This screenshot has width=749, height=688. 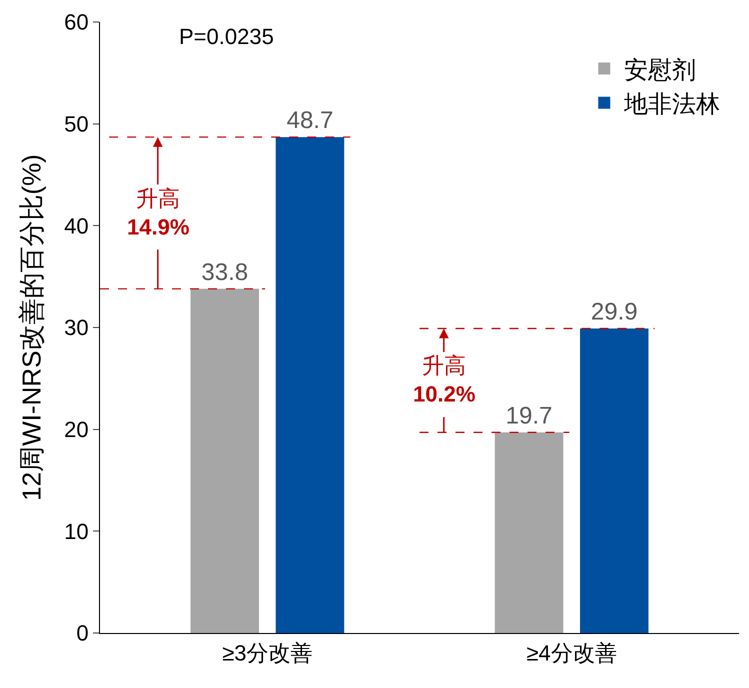 I want to click on y-tick-label: 40, so click(x=76, y=225).